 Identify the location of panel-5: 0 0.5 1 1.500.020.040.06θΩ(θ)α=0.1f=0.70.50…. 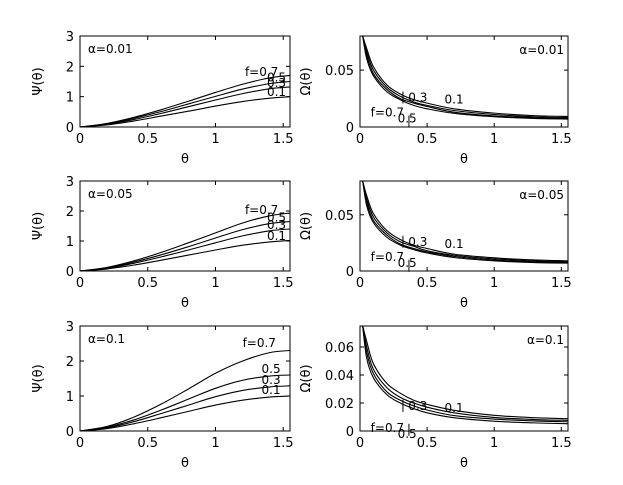
(435, 398).